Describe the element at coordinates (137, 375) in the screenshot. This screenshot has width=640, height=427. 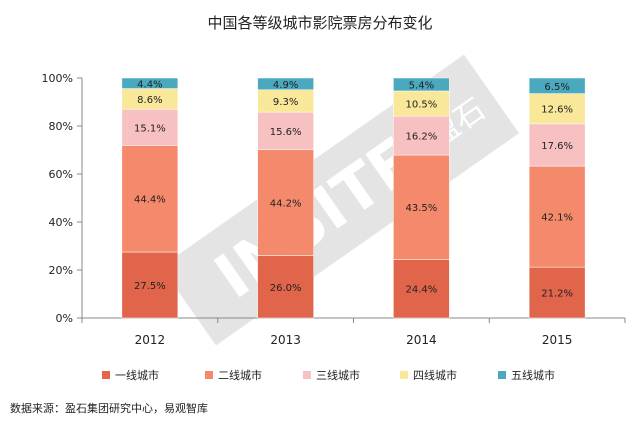
I see `legend-label: 一线城市` at that location.